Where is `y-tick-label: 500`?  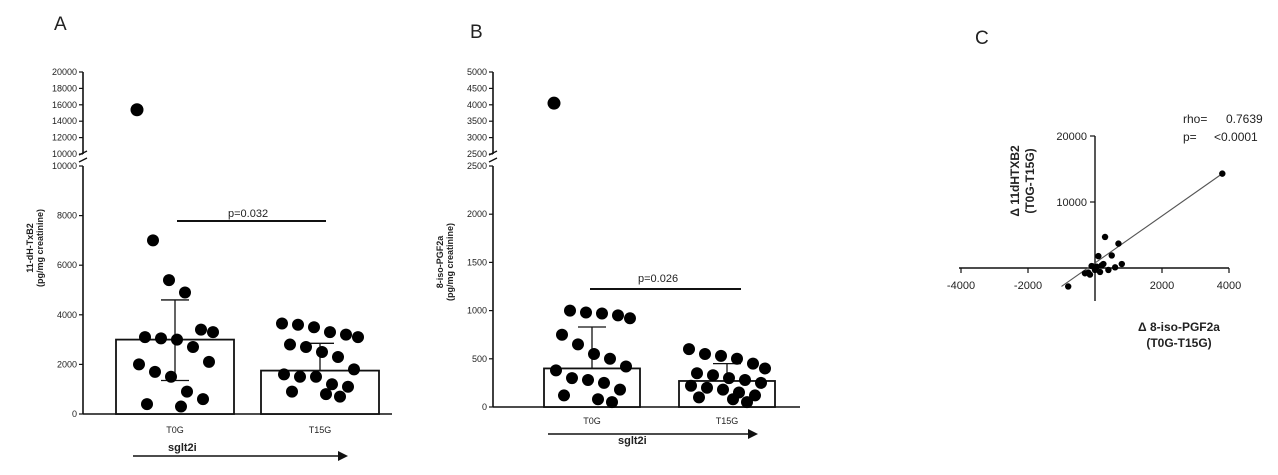 y-tick-label: 500 is located at coordinates (479, 359).